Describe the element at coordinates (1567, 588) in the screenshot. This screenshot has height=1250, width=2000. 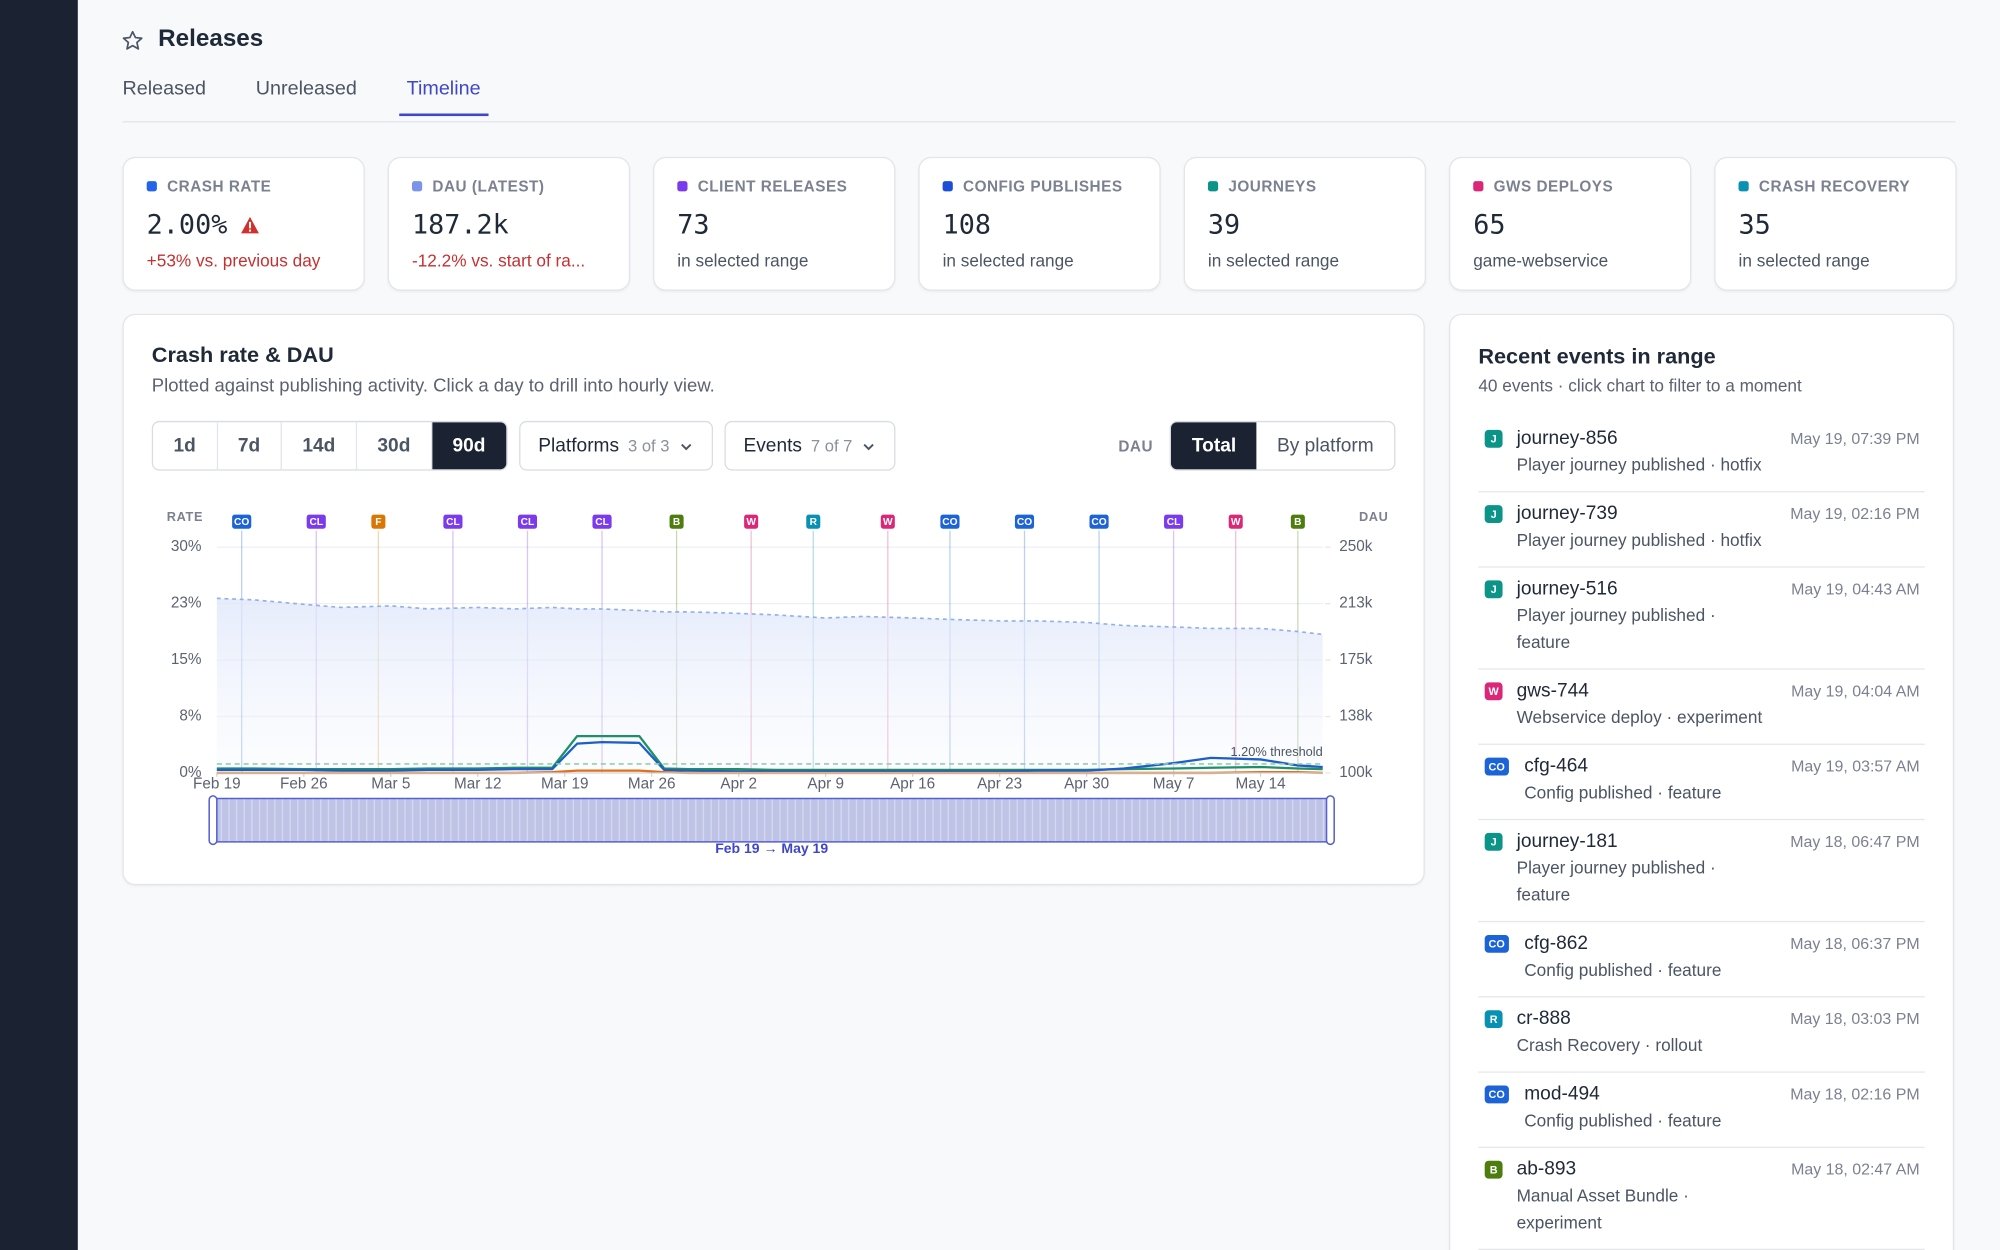
I see `event-name: journey-516` at that location.